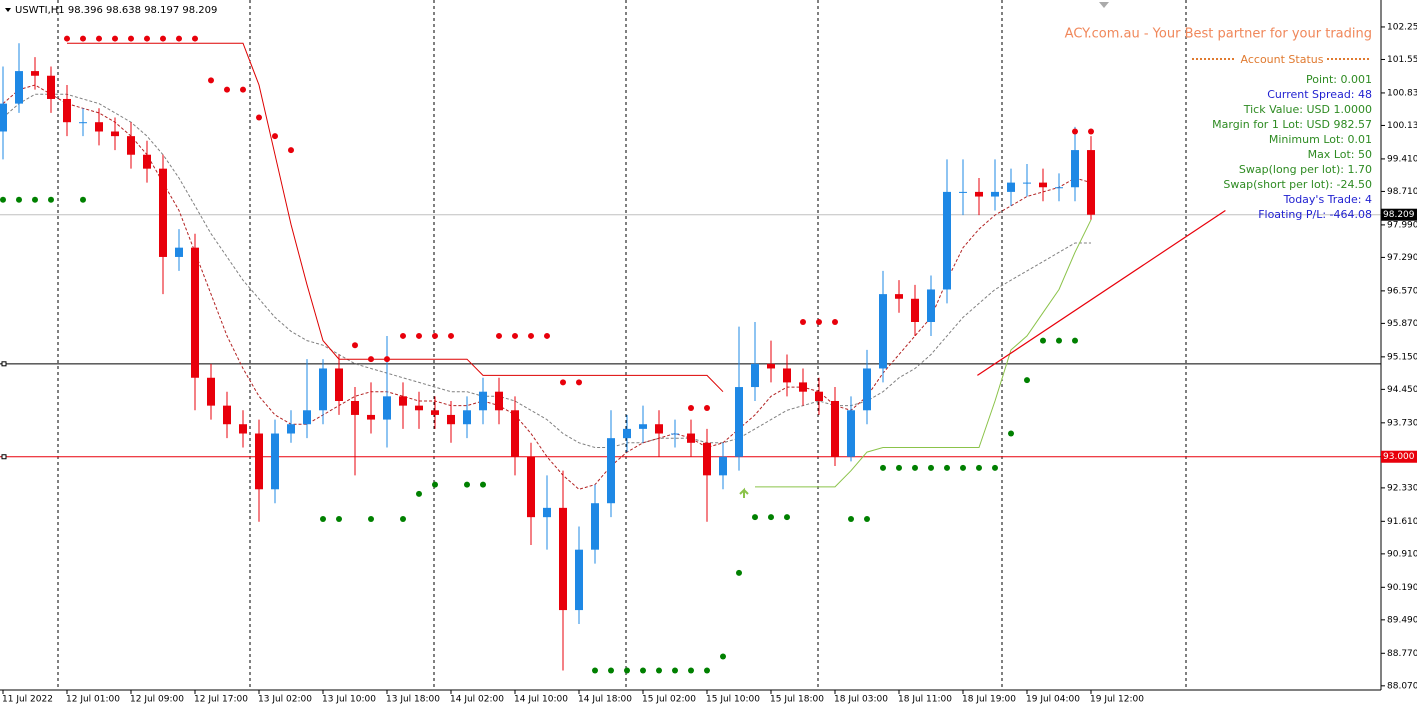  Describe the element at coordinates (1101, 292) in the screenshot. I see `trend-line` at that location.